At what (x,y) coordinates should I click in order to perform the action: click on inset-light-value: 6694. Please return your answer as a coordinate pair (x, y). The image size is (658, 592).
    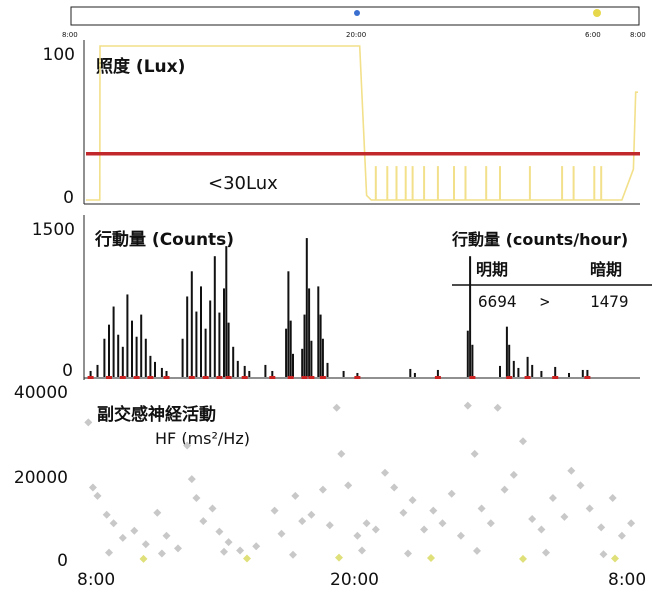
    Looking at the image, I should click on (497, 301).